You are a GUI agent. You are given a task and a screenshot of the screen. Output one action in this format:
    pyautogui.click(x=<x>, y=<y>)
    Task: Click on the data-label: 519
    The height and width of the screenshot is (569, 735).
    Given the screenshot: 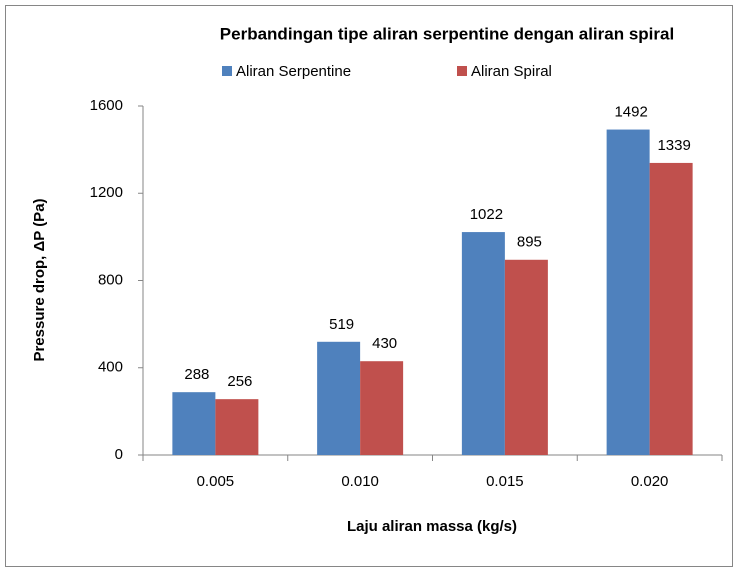 What is the action you would take?
    pyautogui.click(x=341, y=324)
    